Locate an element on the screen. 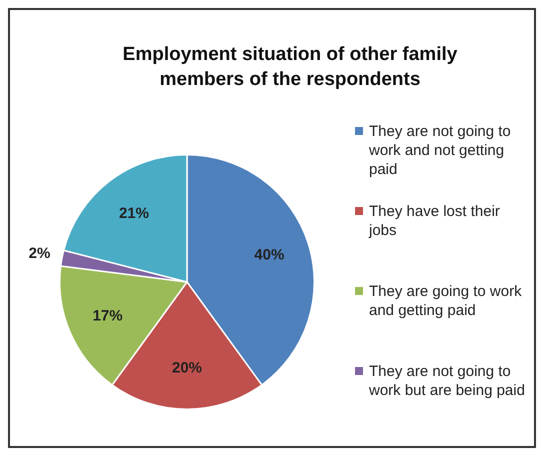 This screenshot has height=455, width=544. data-label: 2% is located at coordinates (39, 253).